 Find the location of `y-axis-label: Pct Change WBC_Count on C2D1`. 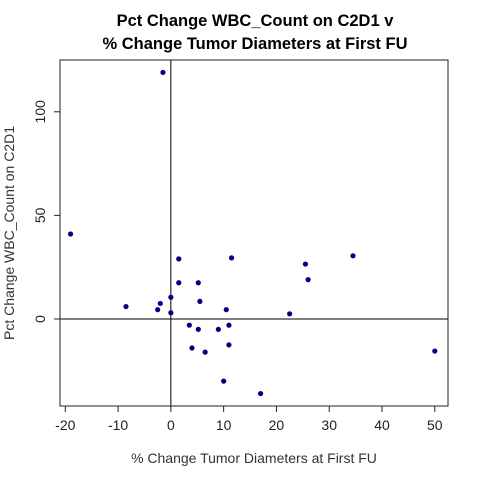

y-axis-label: Pct Change WBC_Count on C2D1 is located at coordinates (9, 233).